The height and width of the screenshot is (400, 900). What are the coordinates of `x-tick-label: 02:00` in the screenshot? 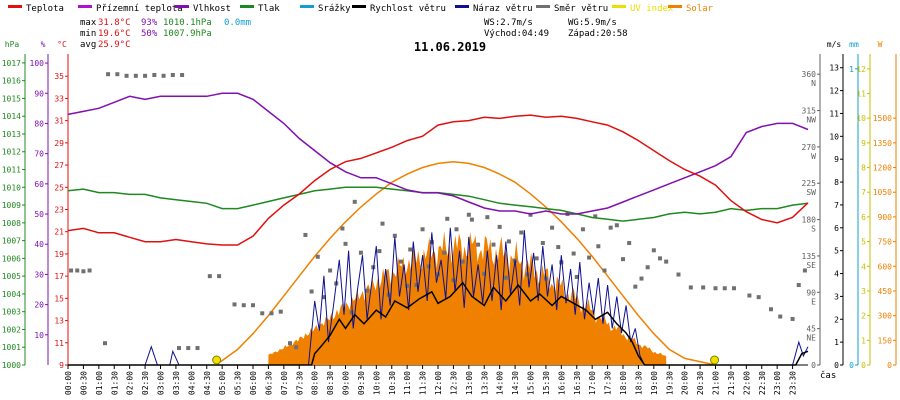 It's located at (130, 383).